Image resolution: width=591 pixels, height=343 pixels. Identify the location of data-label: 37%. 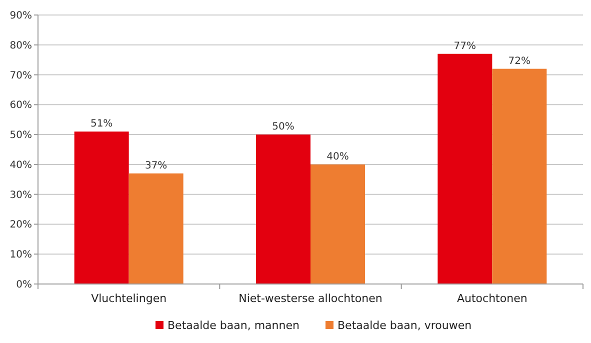
(156, 166).